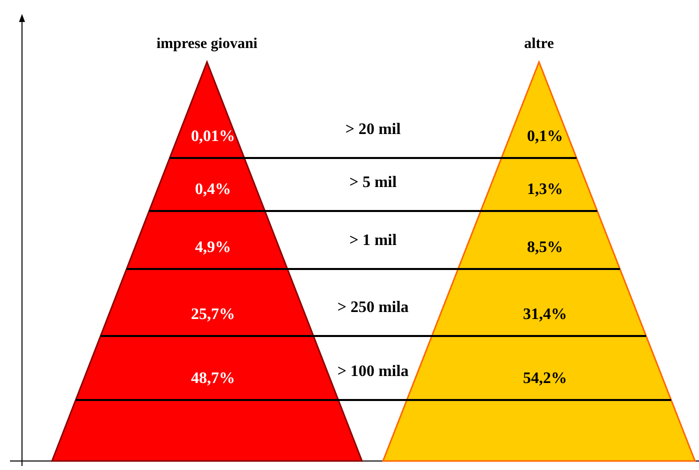 This screenshot has width=699, height=470. I want to click on data-label: 54,2%, so click(545, 378).